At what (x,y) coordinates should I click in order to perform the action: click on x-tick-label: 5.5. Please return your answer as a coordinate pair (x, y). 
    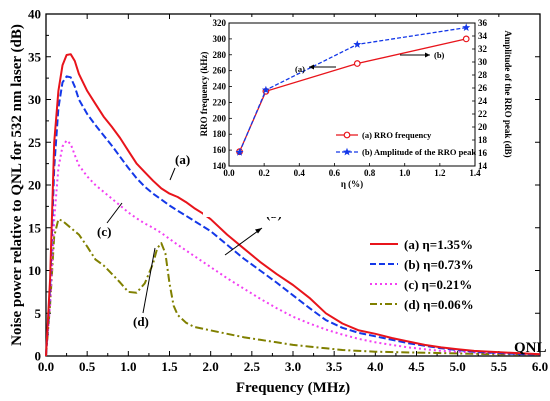
    Looking at the image, I should click on (499, 366).